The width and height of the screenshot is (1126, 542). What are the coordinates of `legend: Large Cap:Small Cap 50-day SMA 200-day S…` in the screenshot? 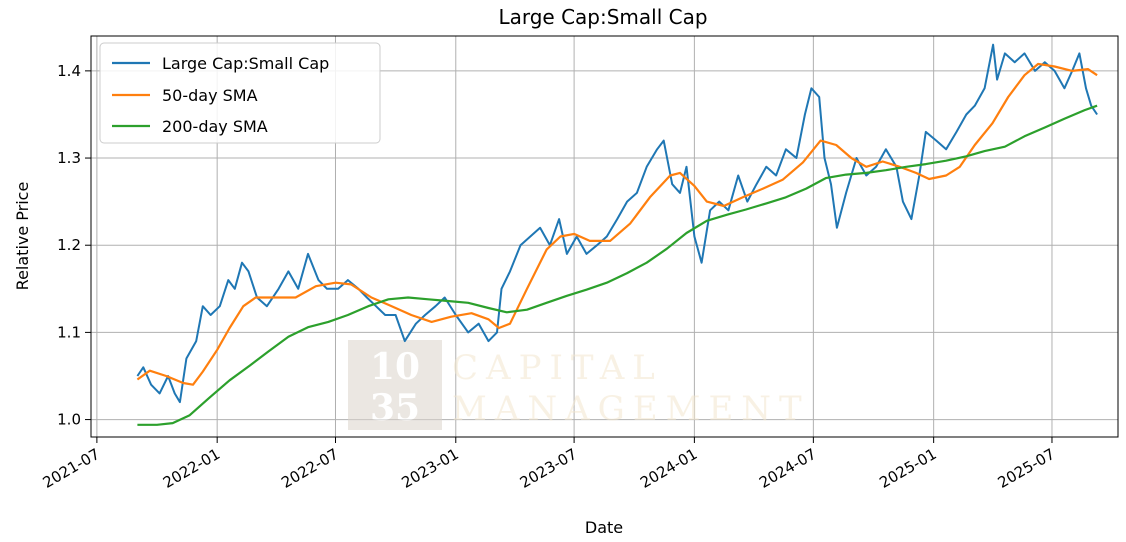 It's located at (240, 93).